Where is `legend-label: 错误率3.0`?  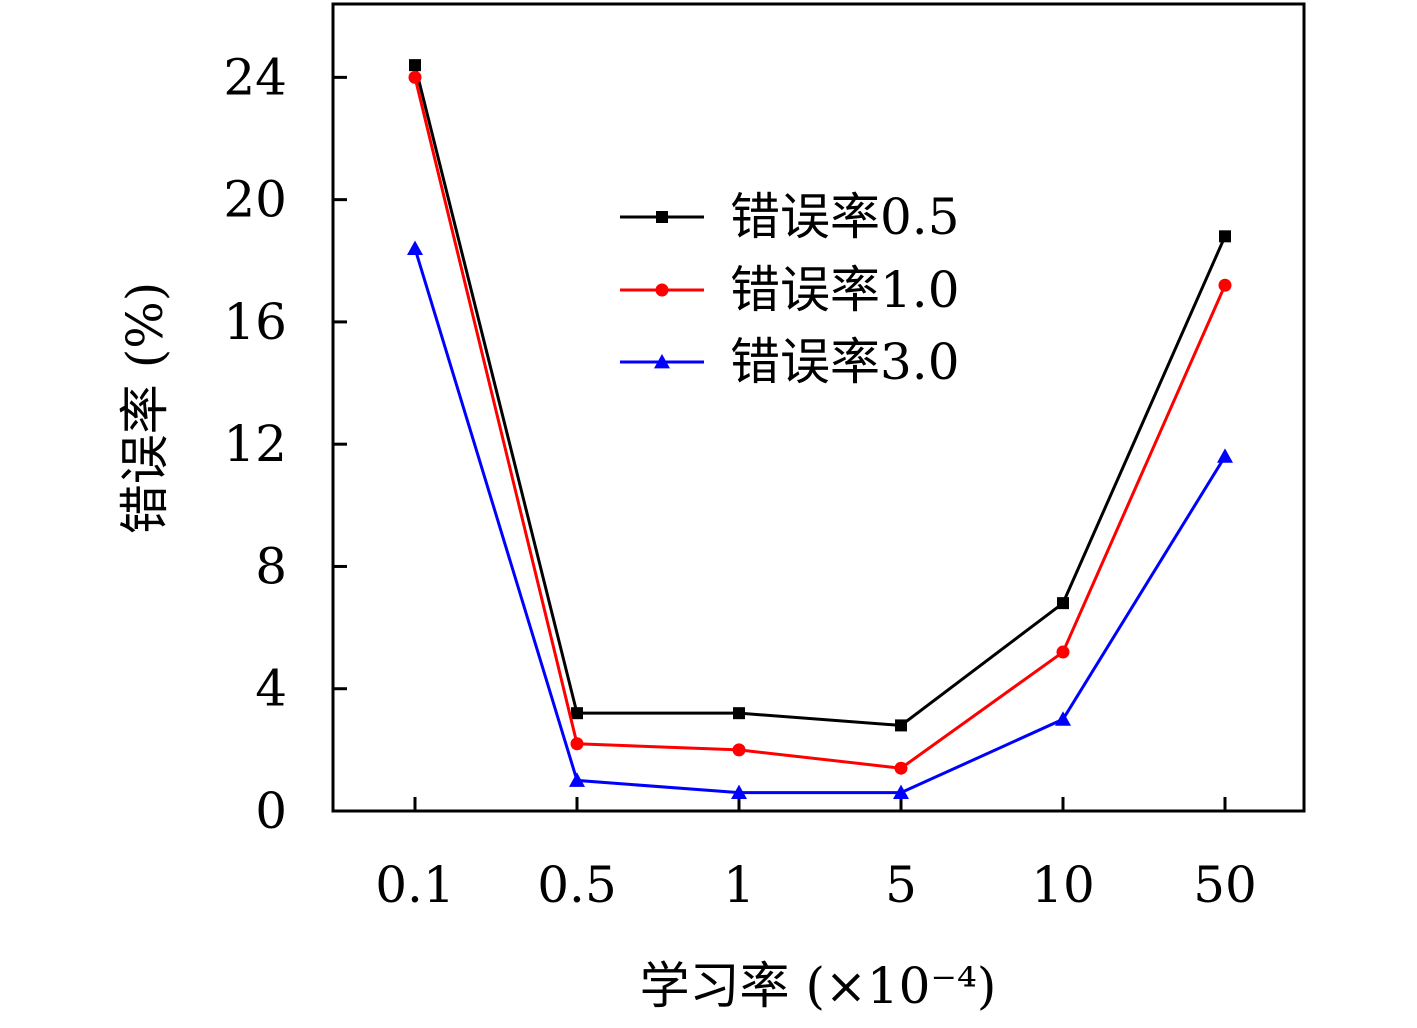
legend-label: 错误率3.0 is located at coordinates (845, 362).